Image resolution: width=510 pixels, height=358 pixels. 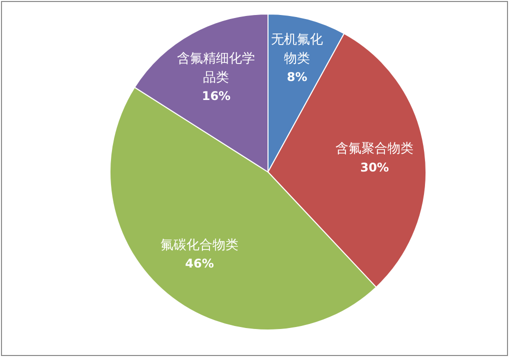 What do you see at coordinates (297, 77) in the screenshot?
I see `data-label: 8%` at bounding box center [297, 77].